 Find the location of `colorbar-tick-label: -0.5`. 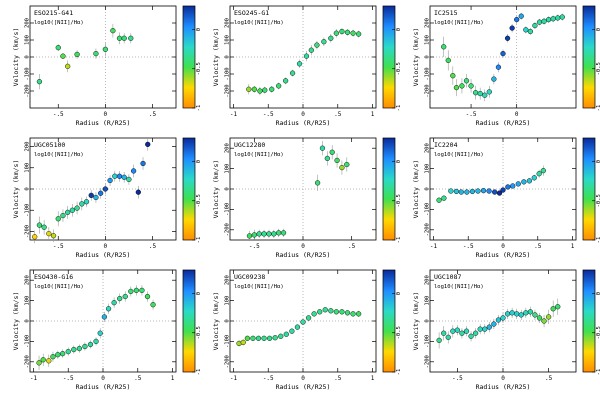

colorbar-tick-label: -0.5 is located at coordinates (399, 68).